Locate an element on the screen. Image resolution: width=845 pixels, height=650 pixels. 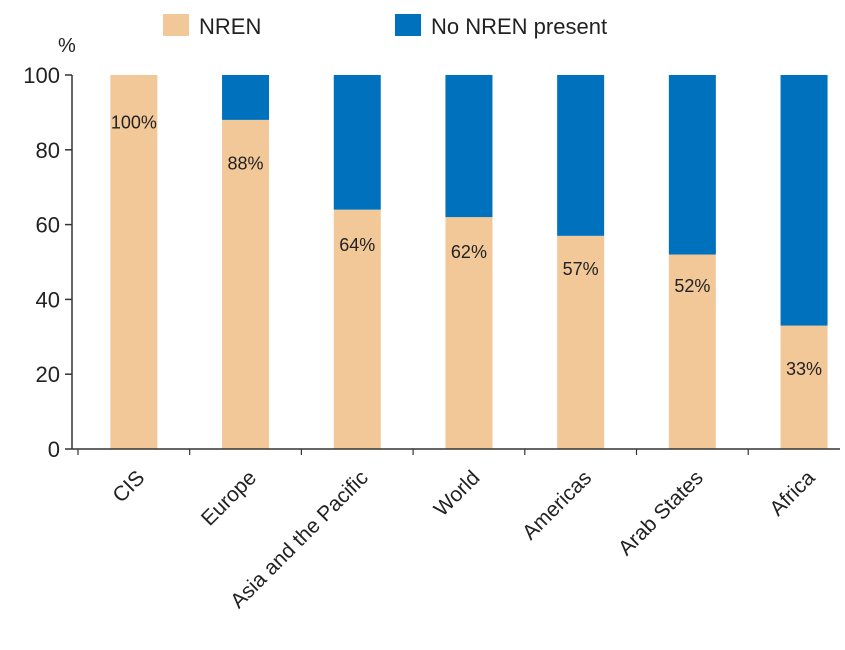
chart-legend: NREN No NREN present is located at coordinates (385, 26).